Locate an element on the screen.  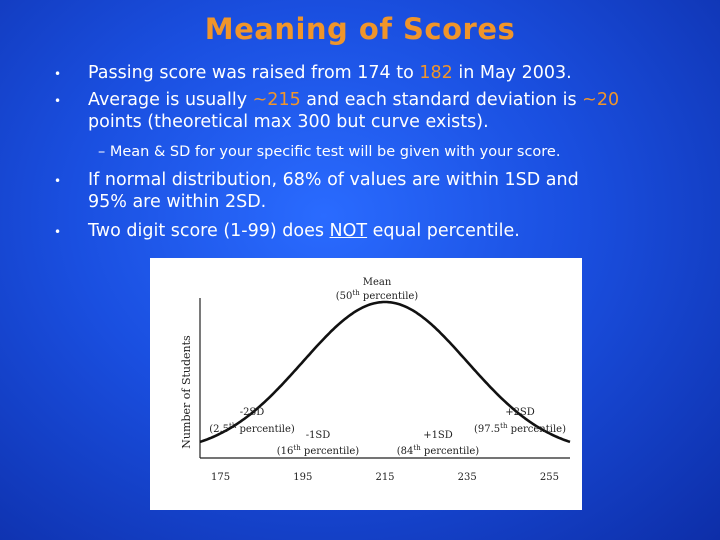
plus-1sd-label: +1SD is located at coordinates (438, 435).